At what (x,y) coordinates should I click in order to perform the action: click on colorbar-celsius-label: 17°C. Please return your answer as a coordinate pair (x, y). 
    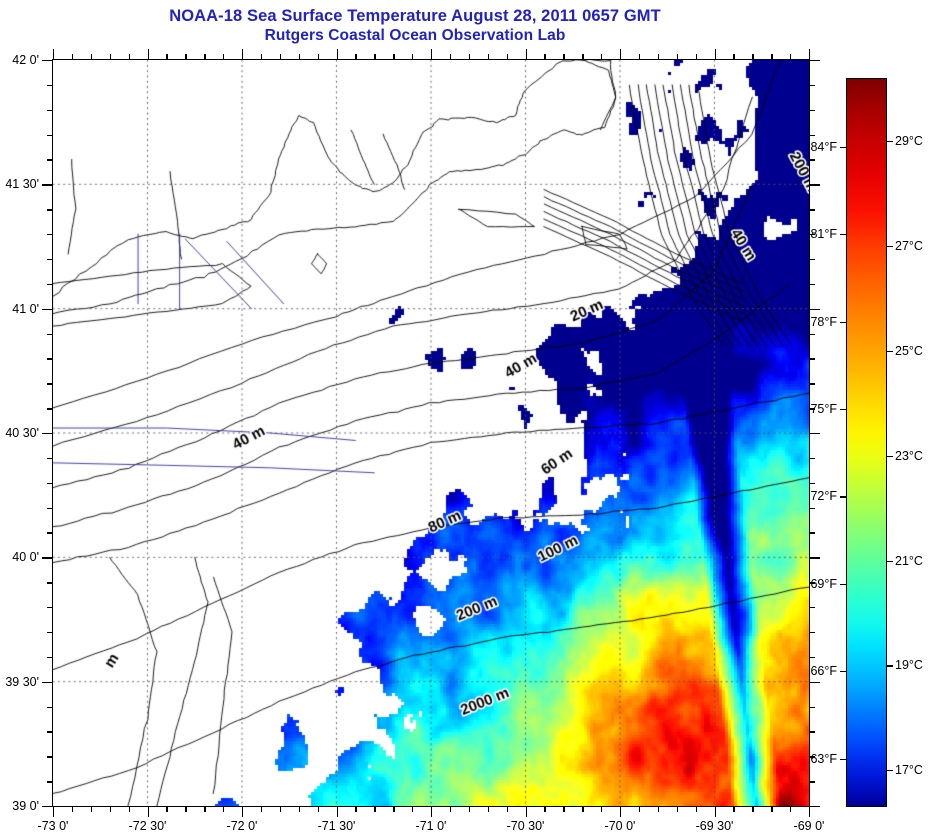
    Looking at the image, I should click on (909, 770).